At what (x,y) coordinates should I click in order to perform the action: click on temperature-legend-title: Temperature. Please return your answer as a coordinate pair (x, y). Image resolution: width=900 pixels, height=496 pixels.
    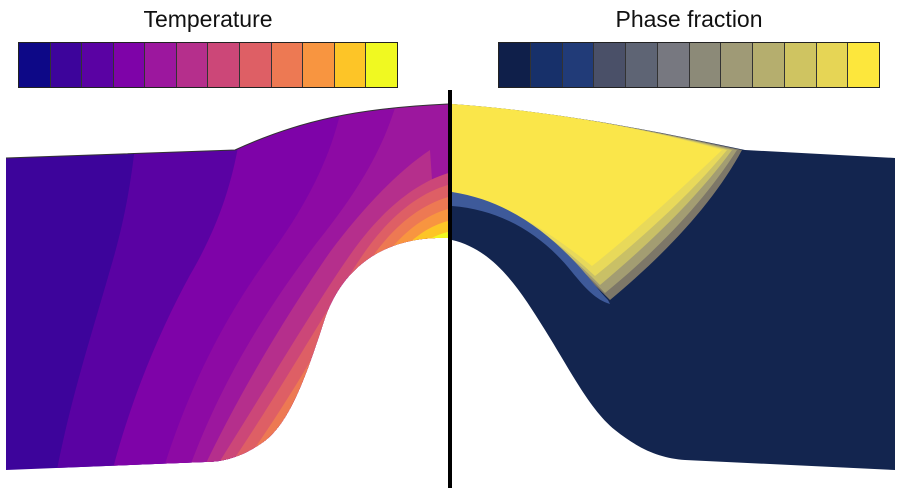
    Looking at the image, I should click on (208, 19).